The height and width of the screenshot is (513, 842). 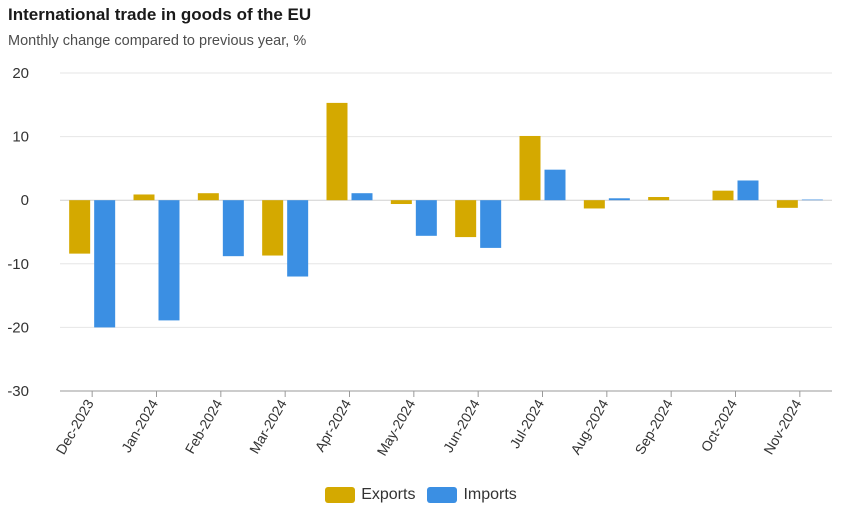 What do you see at coordinates (526, 423) in the screenshot?
I see `x-tick-label: Jul-2024` at bounding box center [526, 423].